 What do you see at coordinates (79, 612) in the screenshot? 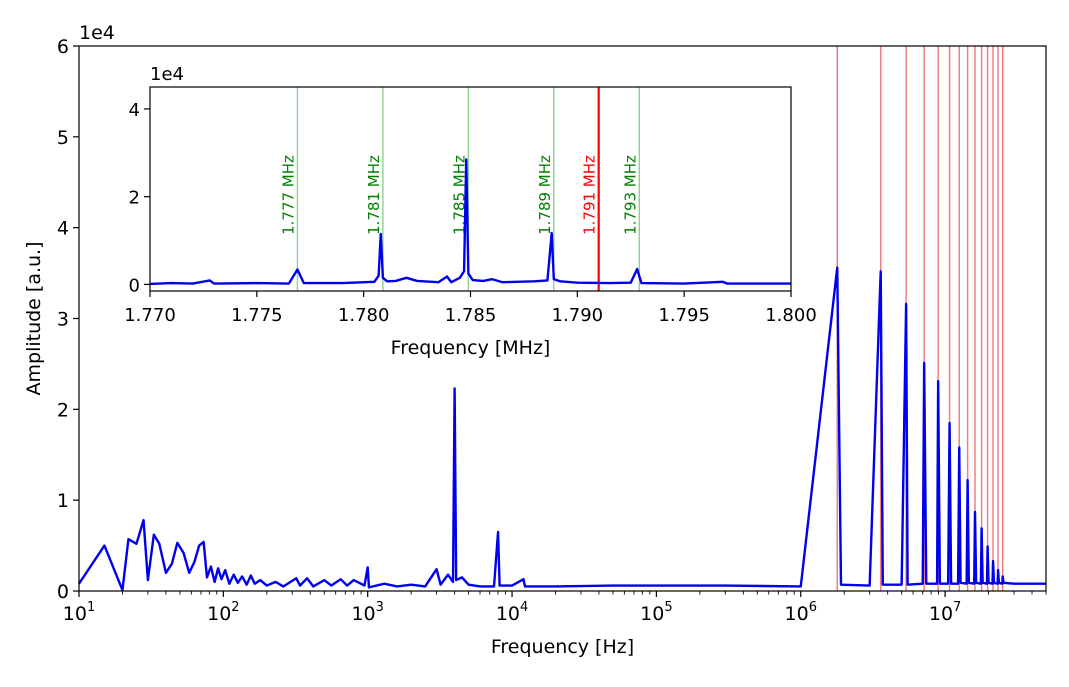
I see `x-tick-label: 10¹` at bounding box center [79, 612].